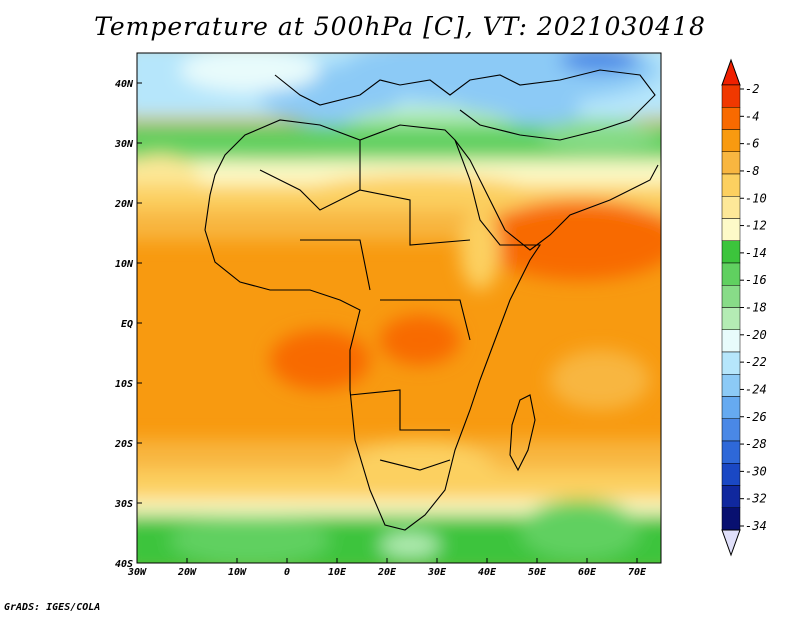  I want to click on lon-tick-label: 30W, so click(137, 572).